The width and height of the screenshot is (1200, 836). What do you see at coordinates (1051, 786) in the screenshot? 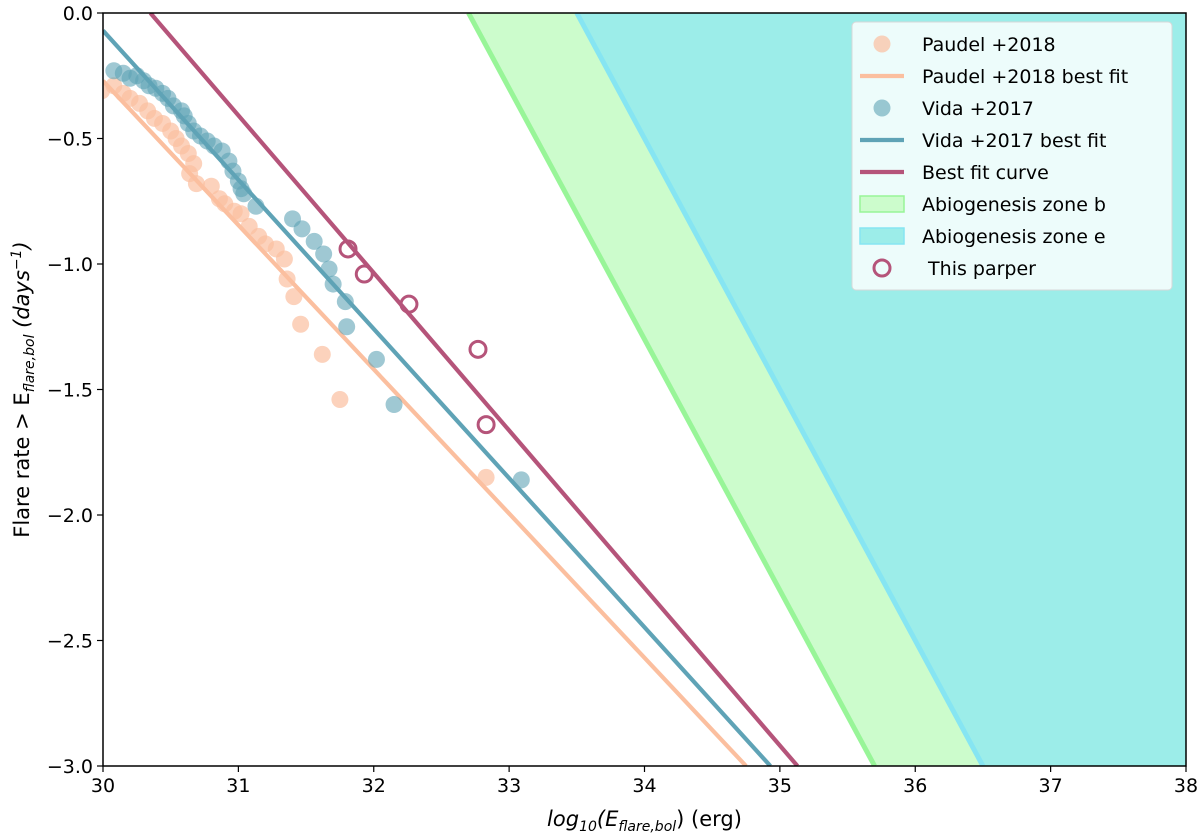
I see `x-tick-label-7: 37` at bounding box center [1051, 786].